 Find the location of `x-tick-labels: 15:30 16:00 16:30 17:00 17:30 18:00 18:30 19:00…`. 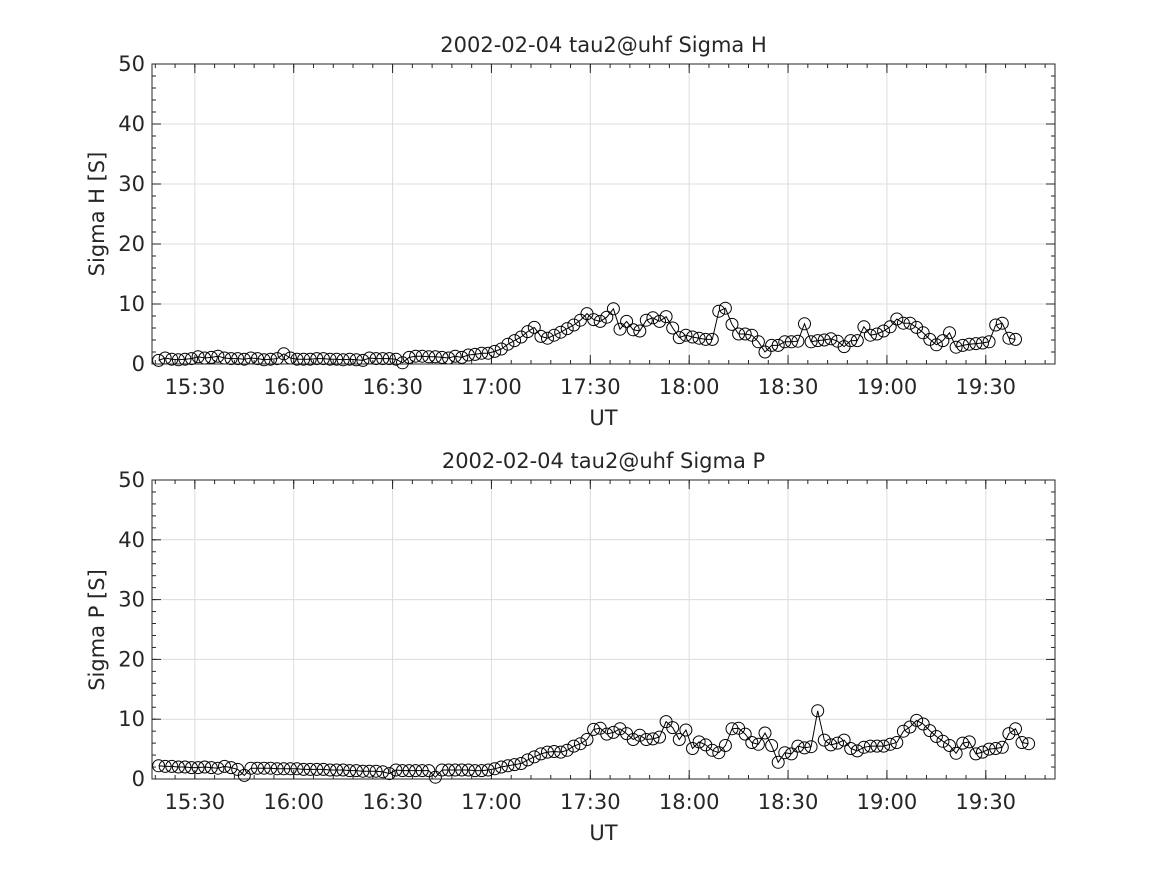

x-tick-labels: 15:30 16:00 16:30 17:00 17:30 18:00 18:30 19:00… is located at coordinates (590, 802).